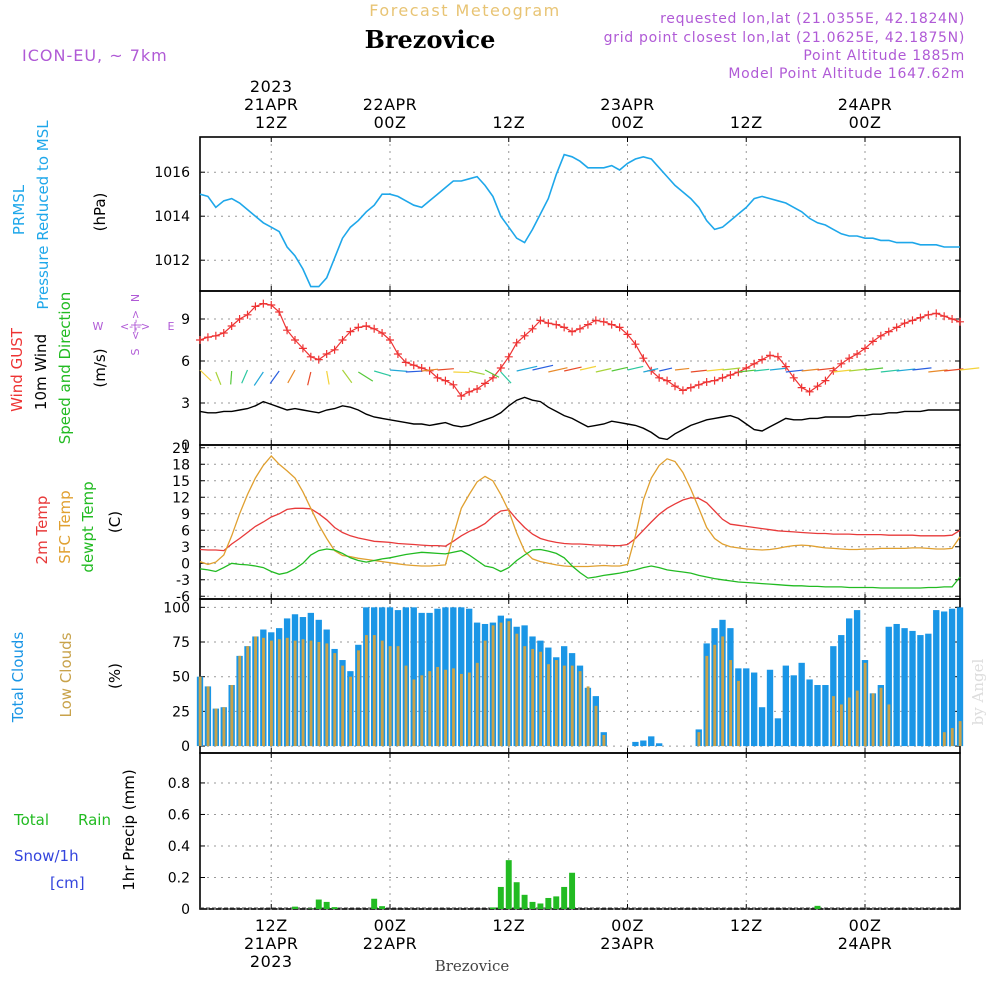 The width and height of the screenshot is (1000, 1000). I want to click on bottom-time-label: 22APR, so click(390, 943).